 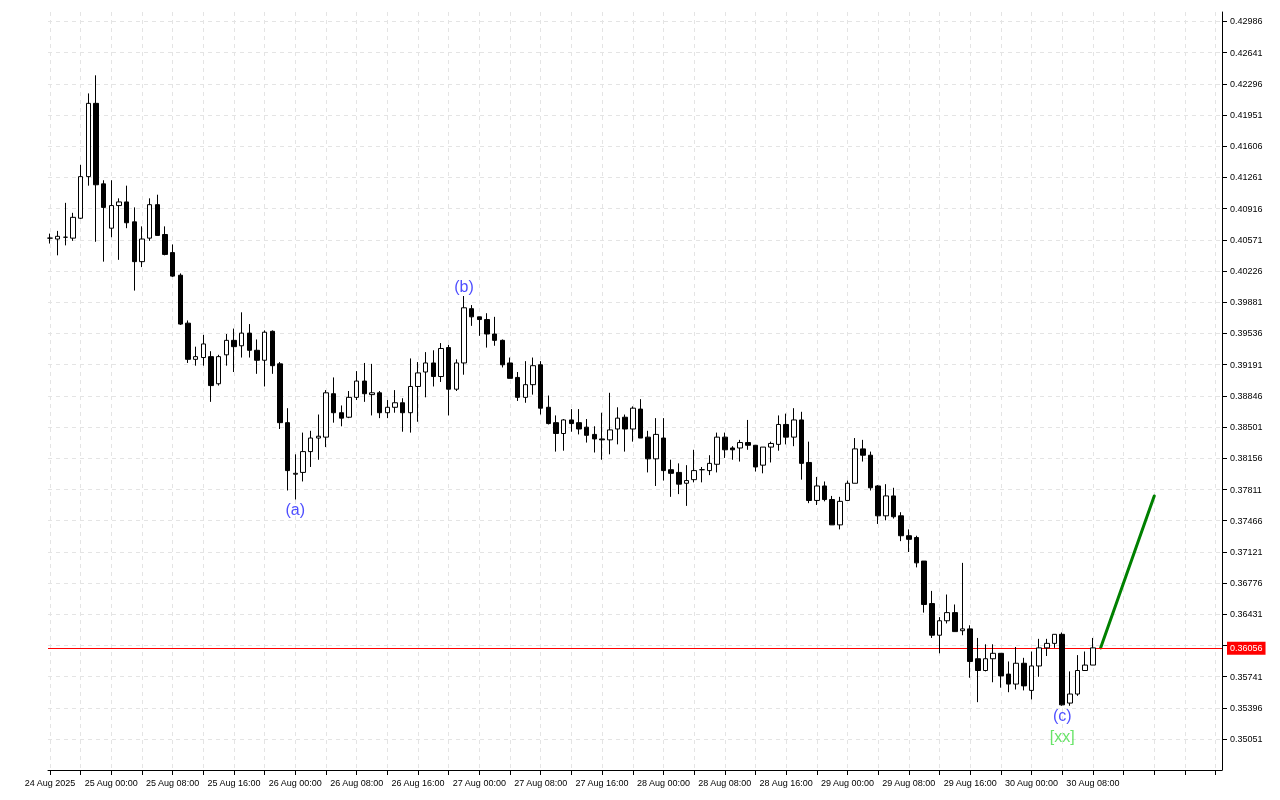 I want to click on y-tick-label: 0.41606, so click(x=1246, y=146).